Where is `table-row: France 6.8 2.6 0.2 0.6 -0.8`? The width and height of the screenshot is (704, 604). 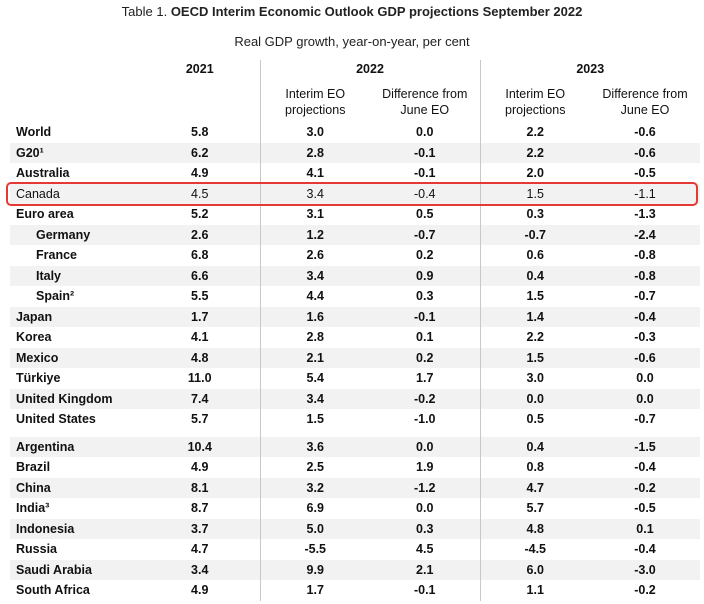
table-row: France 6.8 2.6 0.2 0.6 -0.8 is located at coordinates (355, 255).